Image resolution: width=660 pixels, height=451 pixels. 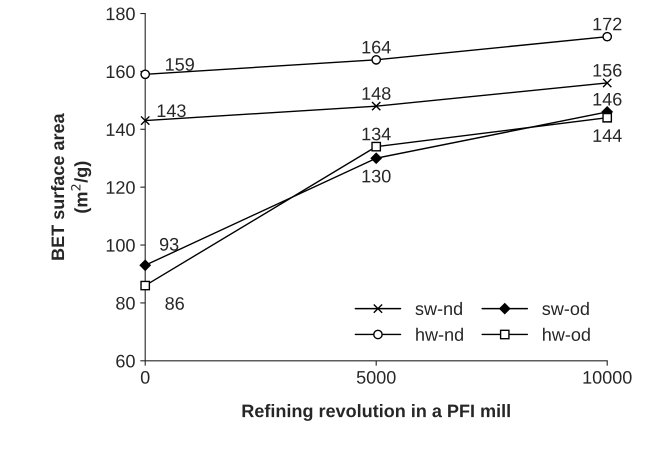 What do you see at coordinates (608, 99) in the screenshot?
I see `data-label: 146` at bounding box center [608, 99].